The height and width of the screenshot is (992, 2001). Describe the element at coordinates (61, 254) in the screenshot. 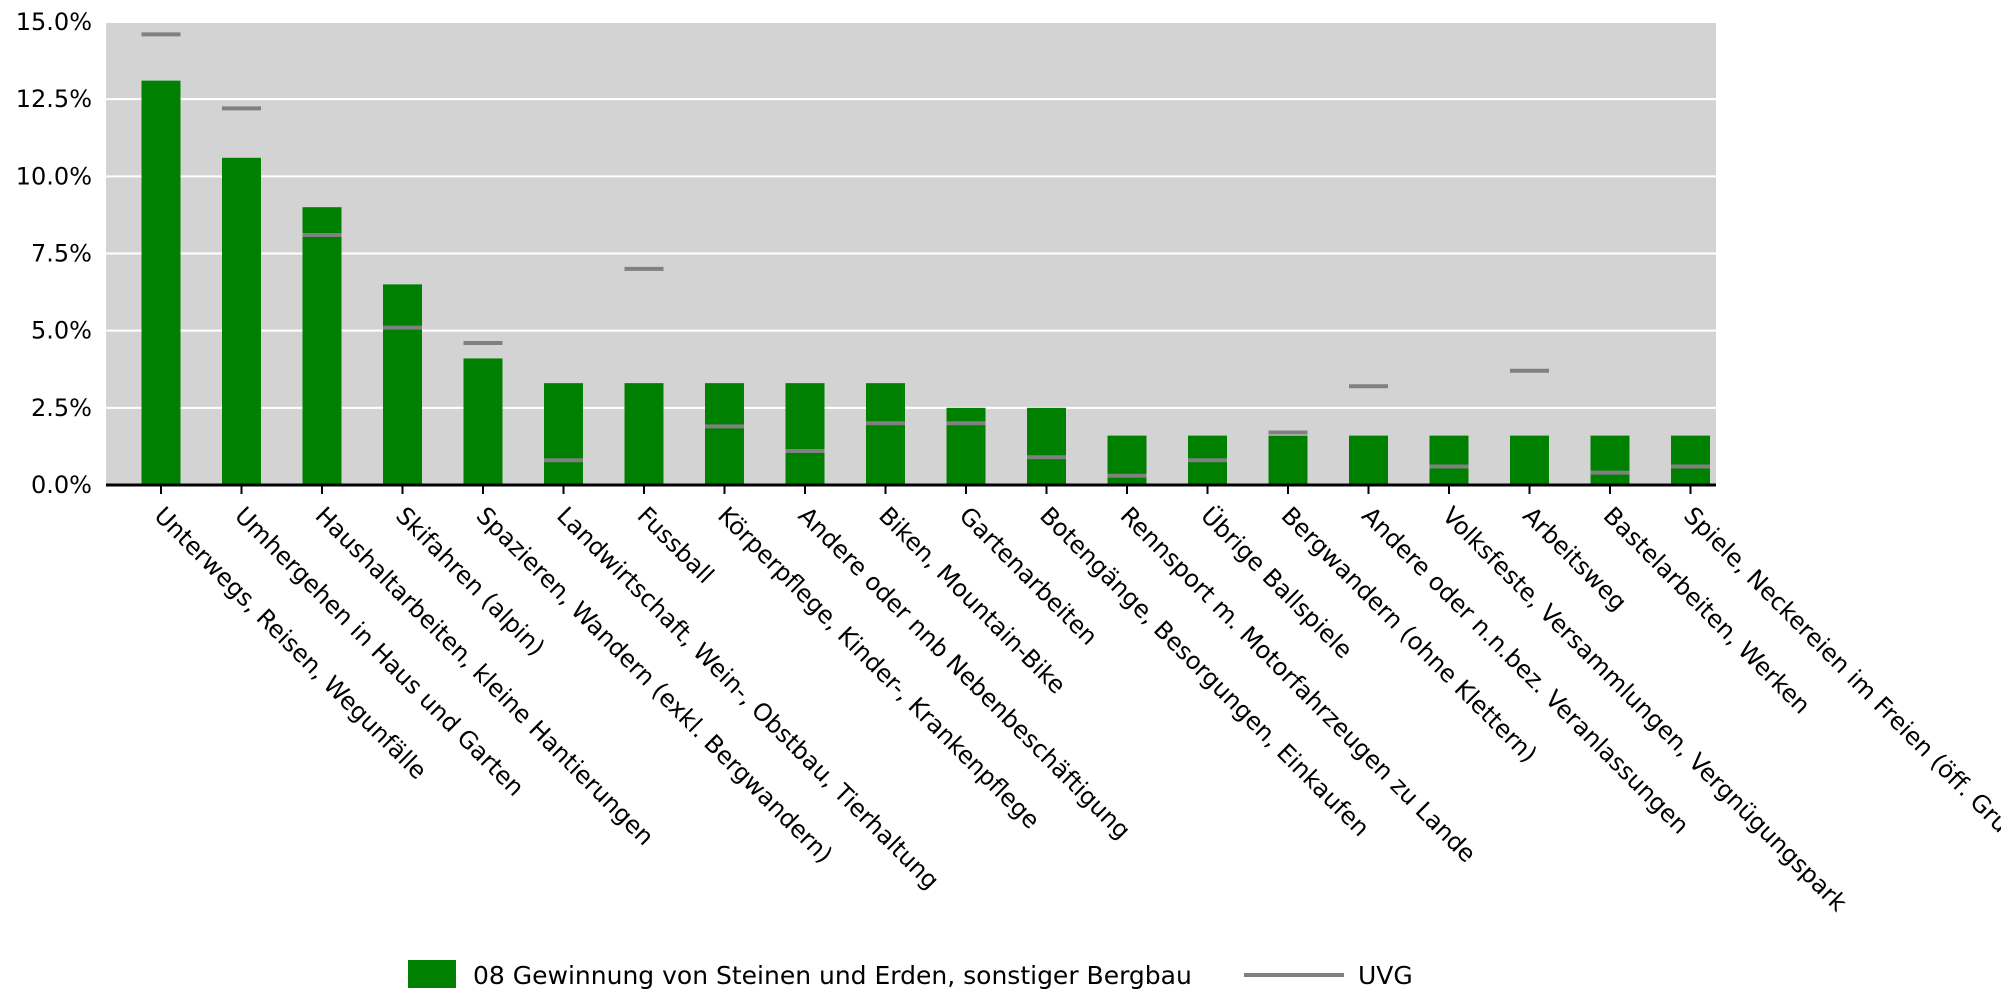

I see `y-tick-label: 7.5%` at that location.